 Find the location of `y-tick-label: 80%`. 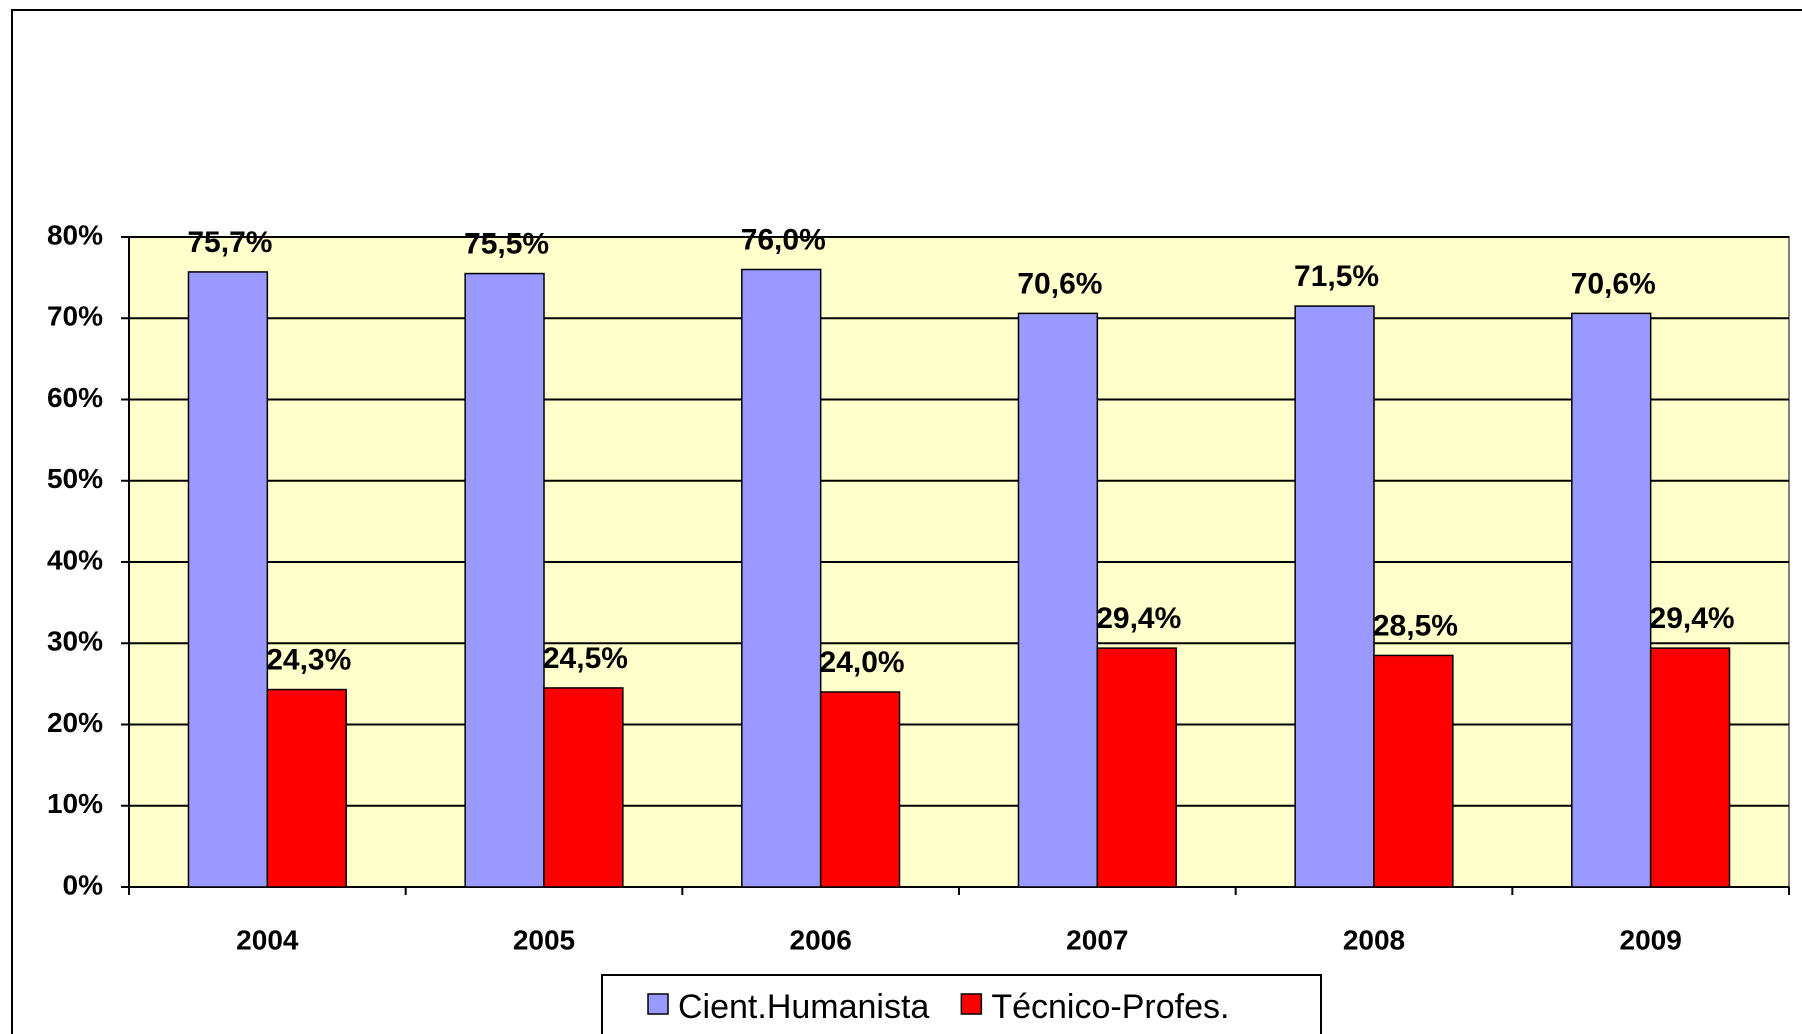

y-tick-label: 80% is located at coordinates (75, 234).